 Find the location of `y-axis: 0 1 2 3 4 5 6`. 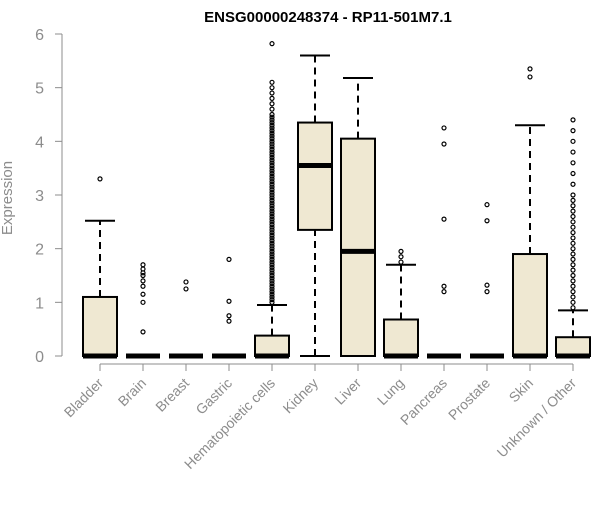

y-axis: 0 1 2 3 4 5 6 is located at coordinates (49, 196).